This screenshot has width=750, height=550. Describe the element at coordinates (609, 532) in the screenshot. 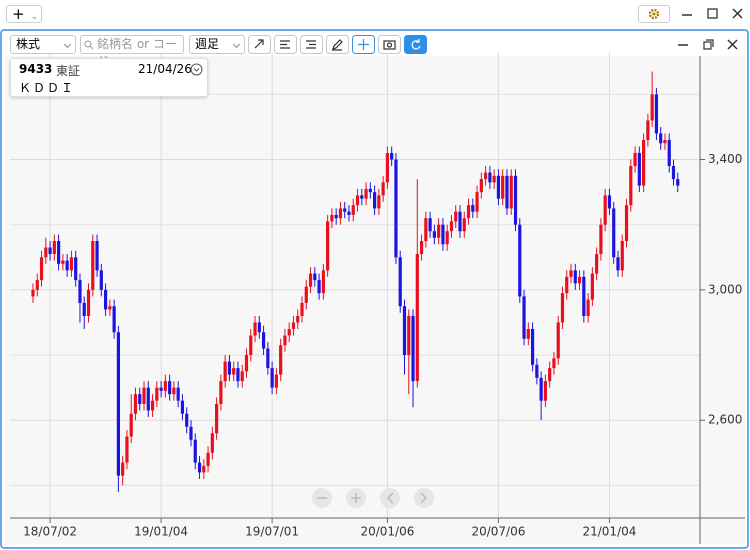

I see `x-tick-label: 21/01/04` at that location.